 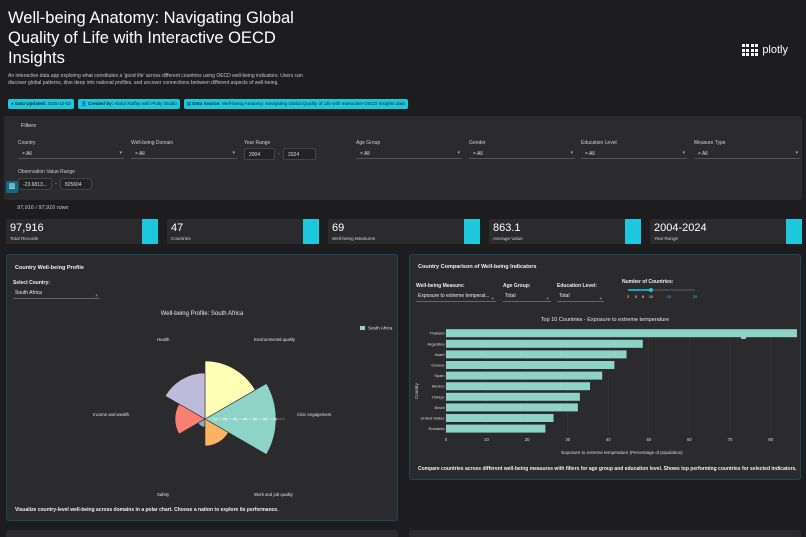 What do you see at coordinates (275, 339) in the screenshot?
I see `polar-category-label: Environmental quality` at bounding box center [275, 339].